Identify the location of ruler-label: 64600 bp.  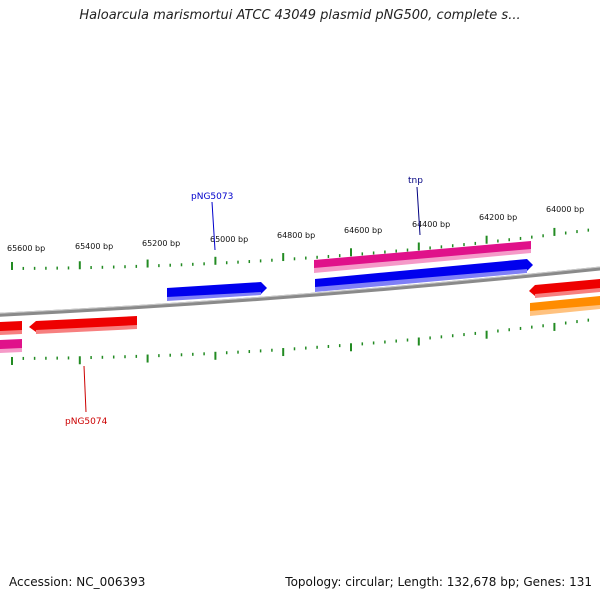
(363, 230).